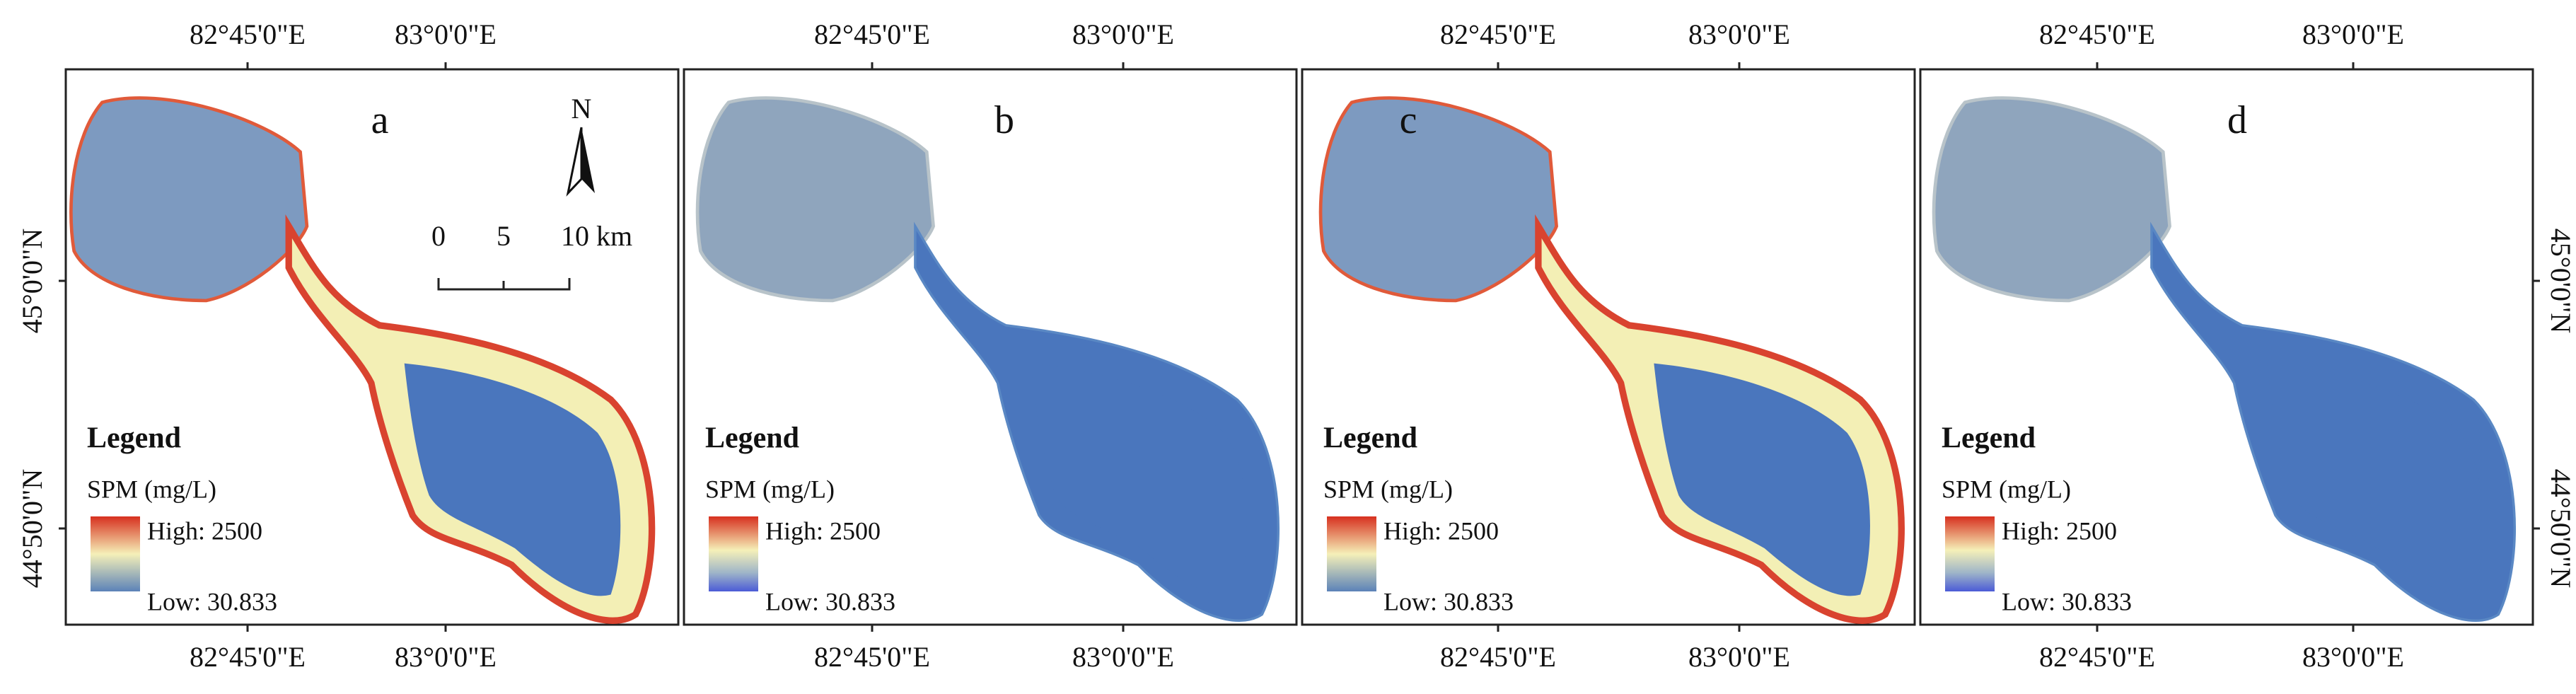 This screenshot has width=2576, height=694. What do you see at coordinates (1004, 120) in the screenshot?
I see `panel-letter: b` at bounding box center [1004, 120].